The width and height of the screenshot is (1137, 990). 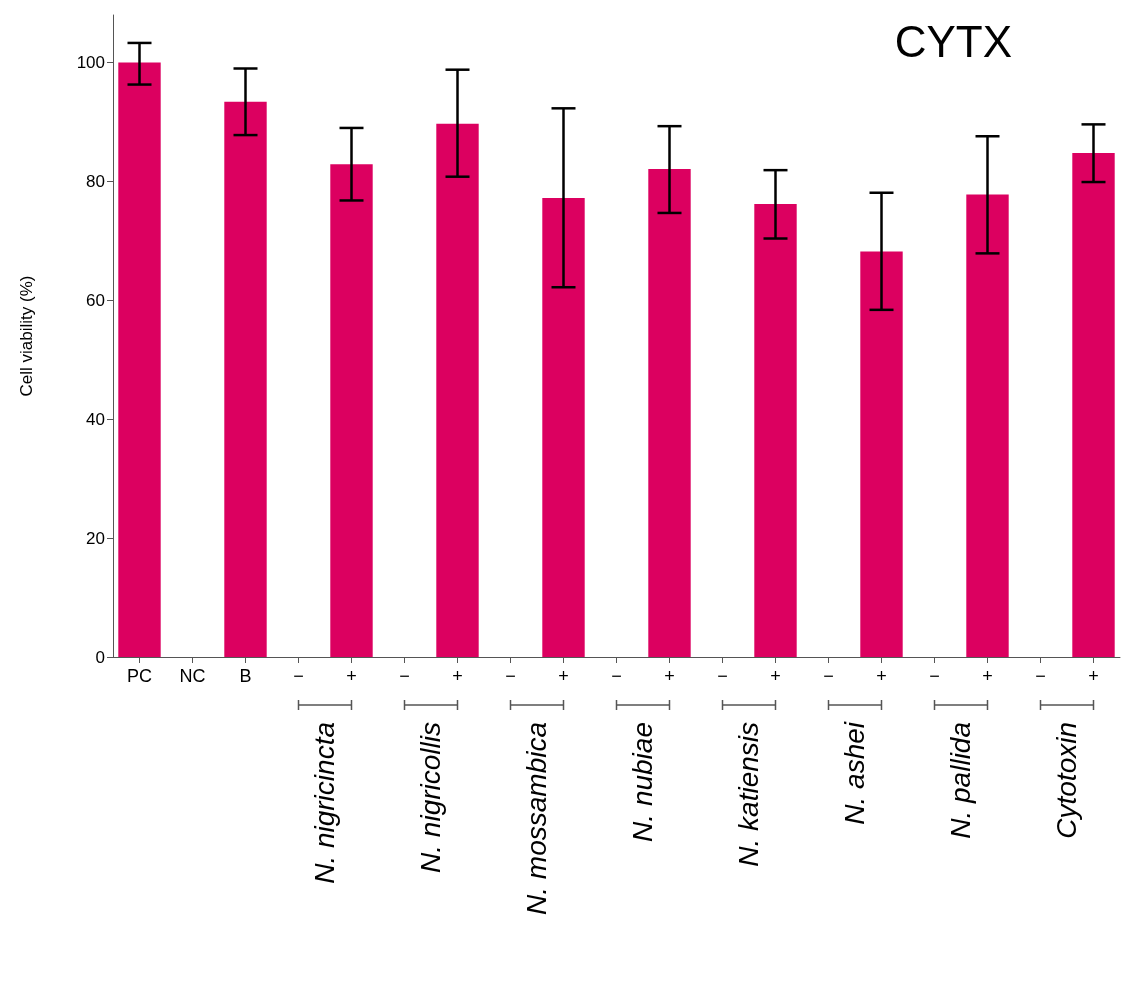 I want to click on x-tick-label: PC, so click(x=139, y=676).